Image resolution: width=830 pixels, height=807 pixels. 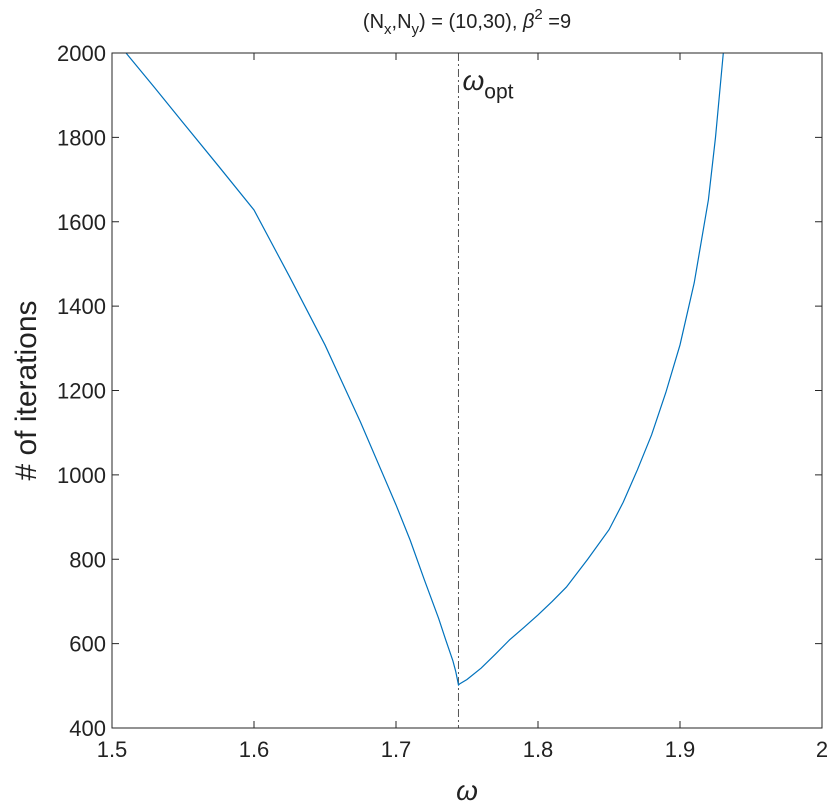 What do you see at coordinates (81, 222) in the screenshot?
I see `y-tick-label: 1600` at bounding box center [81, 222].